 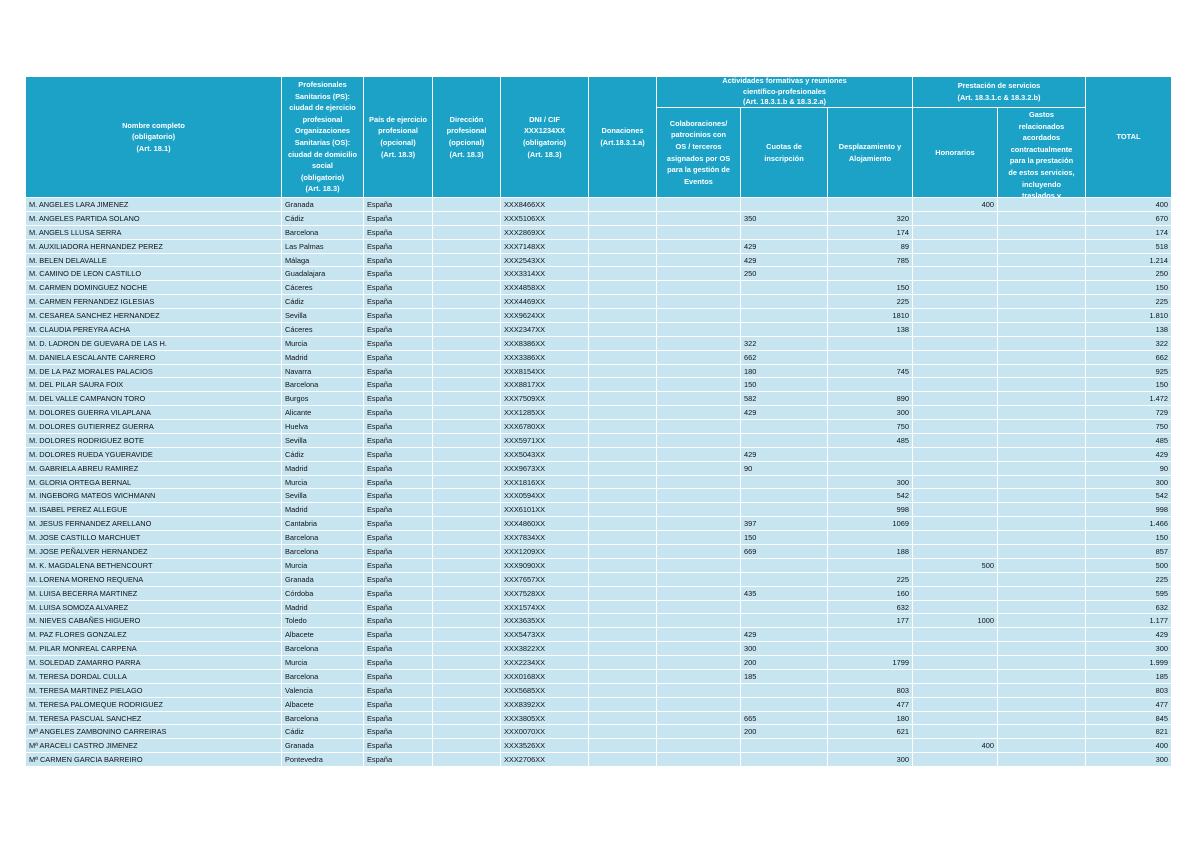 I want to click on total-cell: 485, so click(x=1129, y=440).